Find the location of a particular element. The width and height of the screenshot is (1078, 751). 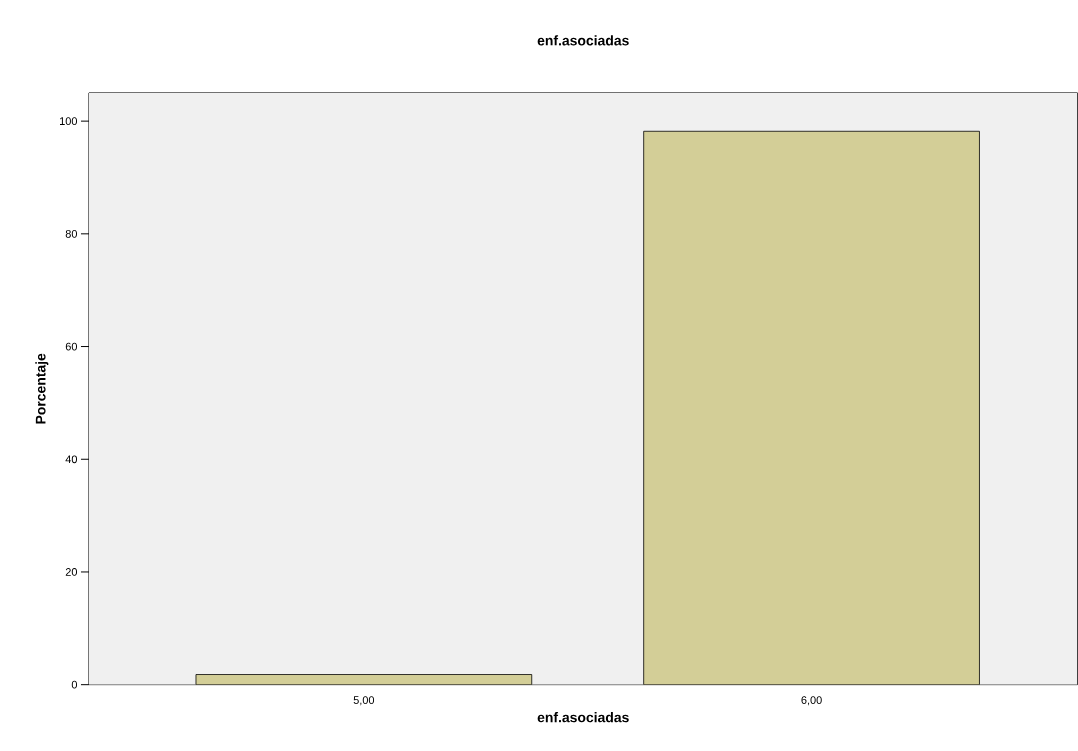

y-tick-label: 60 is located at coordinates (71, 346).